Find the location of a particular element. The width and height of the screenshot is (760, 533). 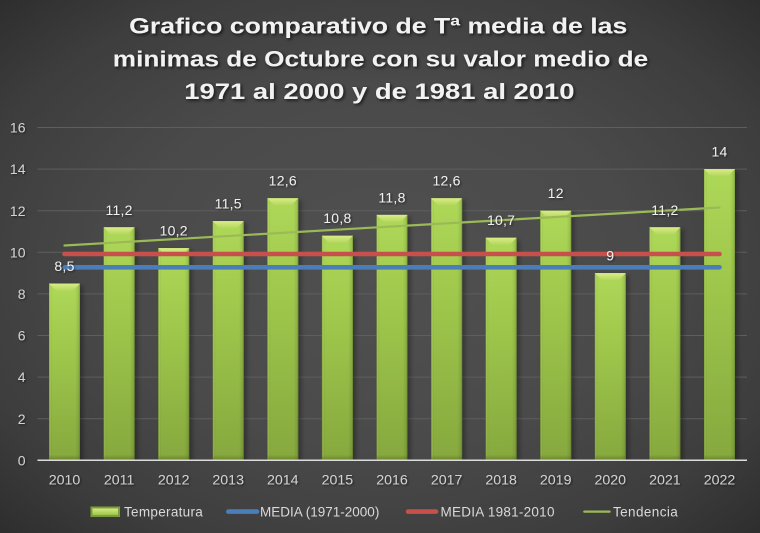

svg-text: MEDIA 1981-2010 is located at coordinates (498, 511).